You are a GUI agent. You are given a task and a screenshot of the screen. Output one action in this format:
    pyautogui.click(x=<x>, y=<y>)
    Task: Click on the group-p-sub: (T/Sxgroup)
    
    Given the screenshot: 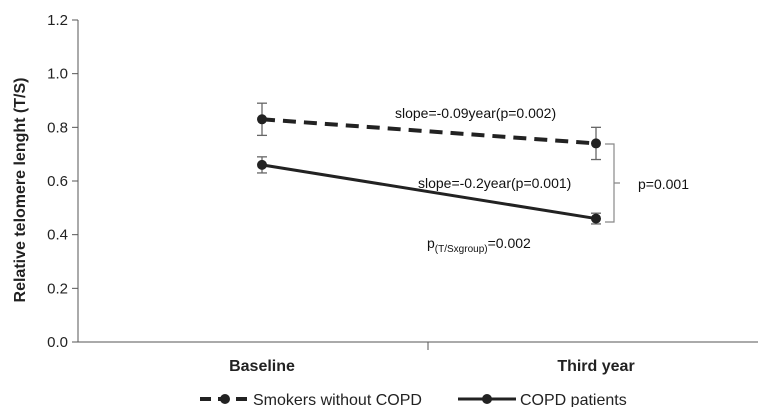 What is the action you would take?
    pyautogui.click(x=461, y=249)
    